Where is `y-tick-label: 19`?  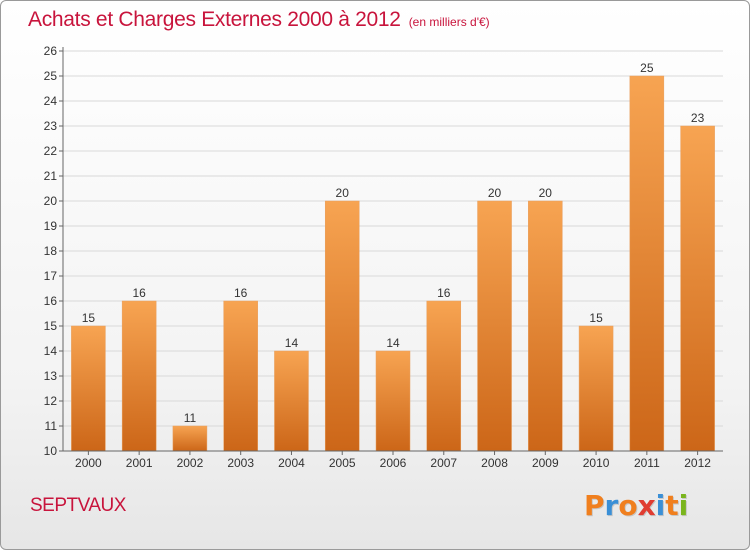 y-tick-label: 19 is located at coordinates (51, 226).